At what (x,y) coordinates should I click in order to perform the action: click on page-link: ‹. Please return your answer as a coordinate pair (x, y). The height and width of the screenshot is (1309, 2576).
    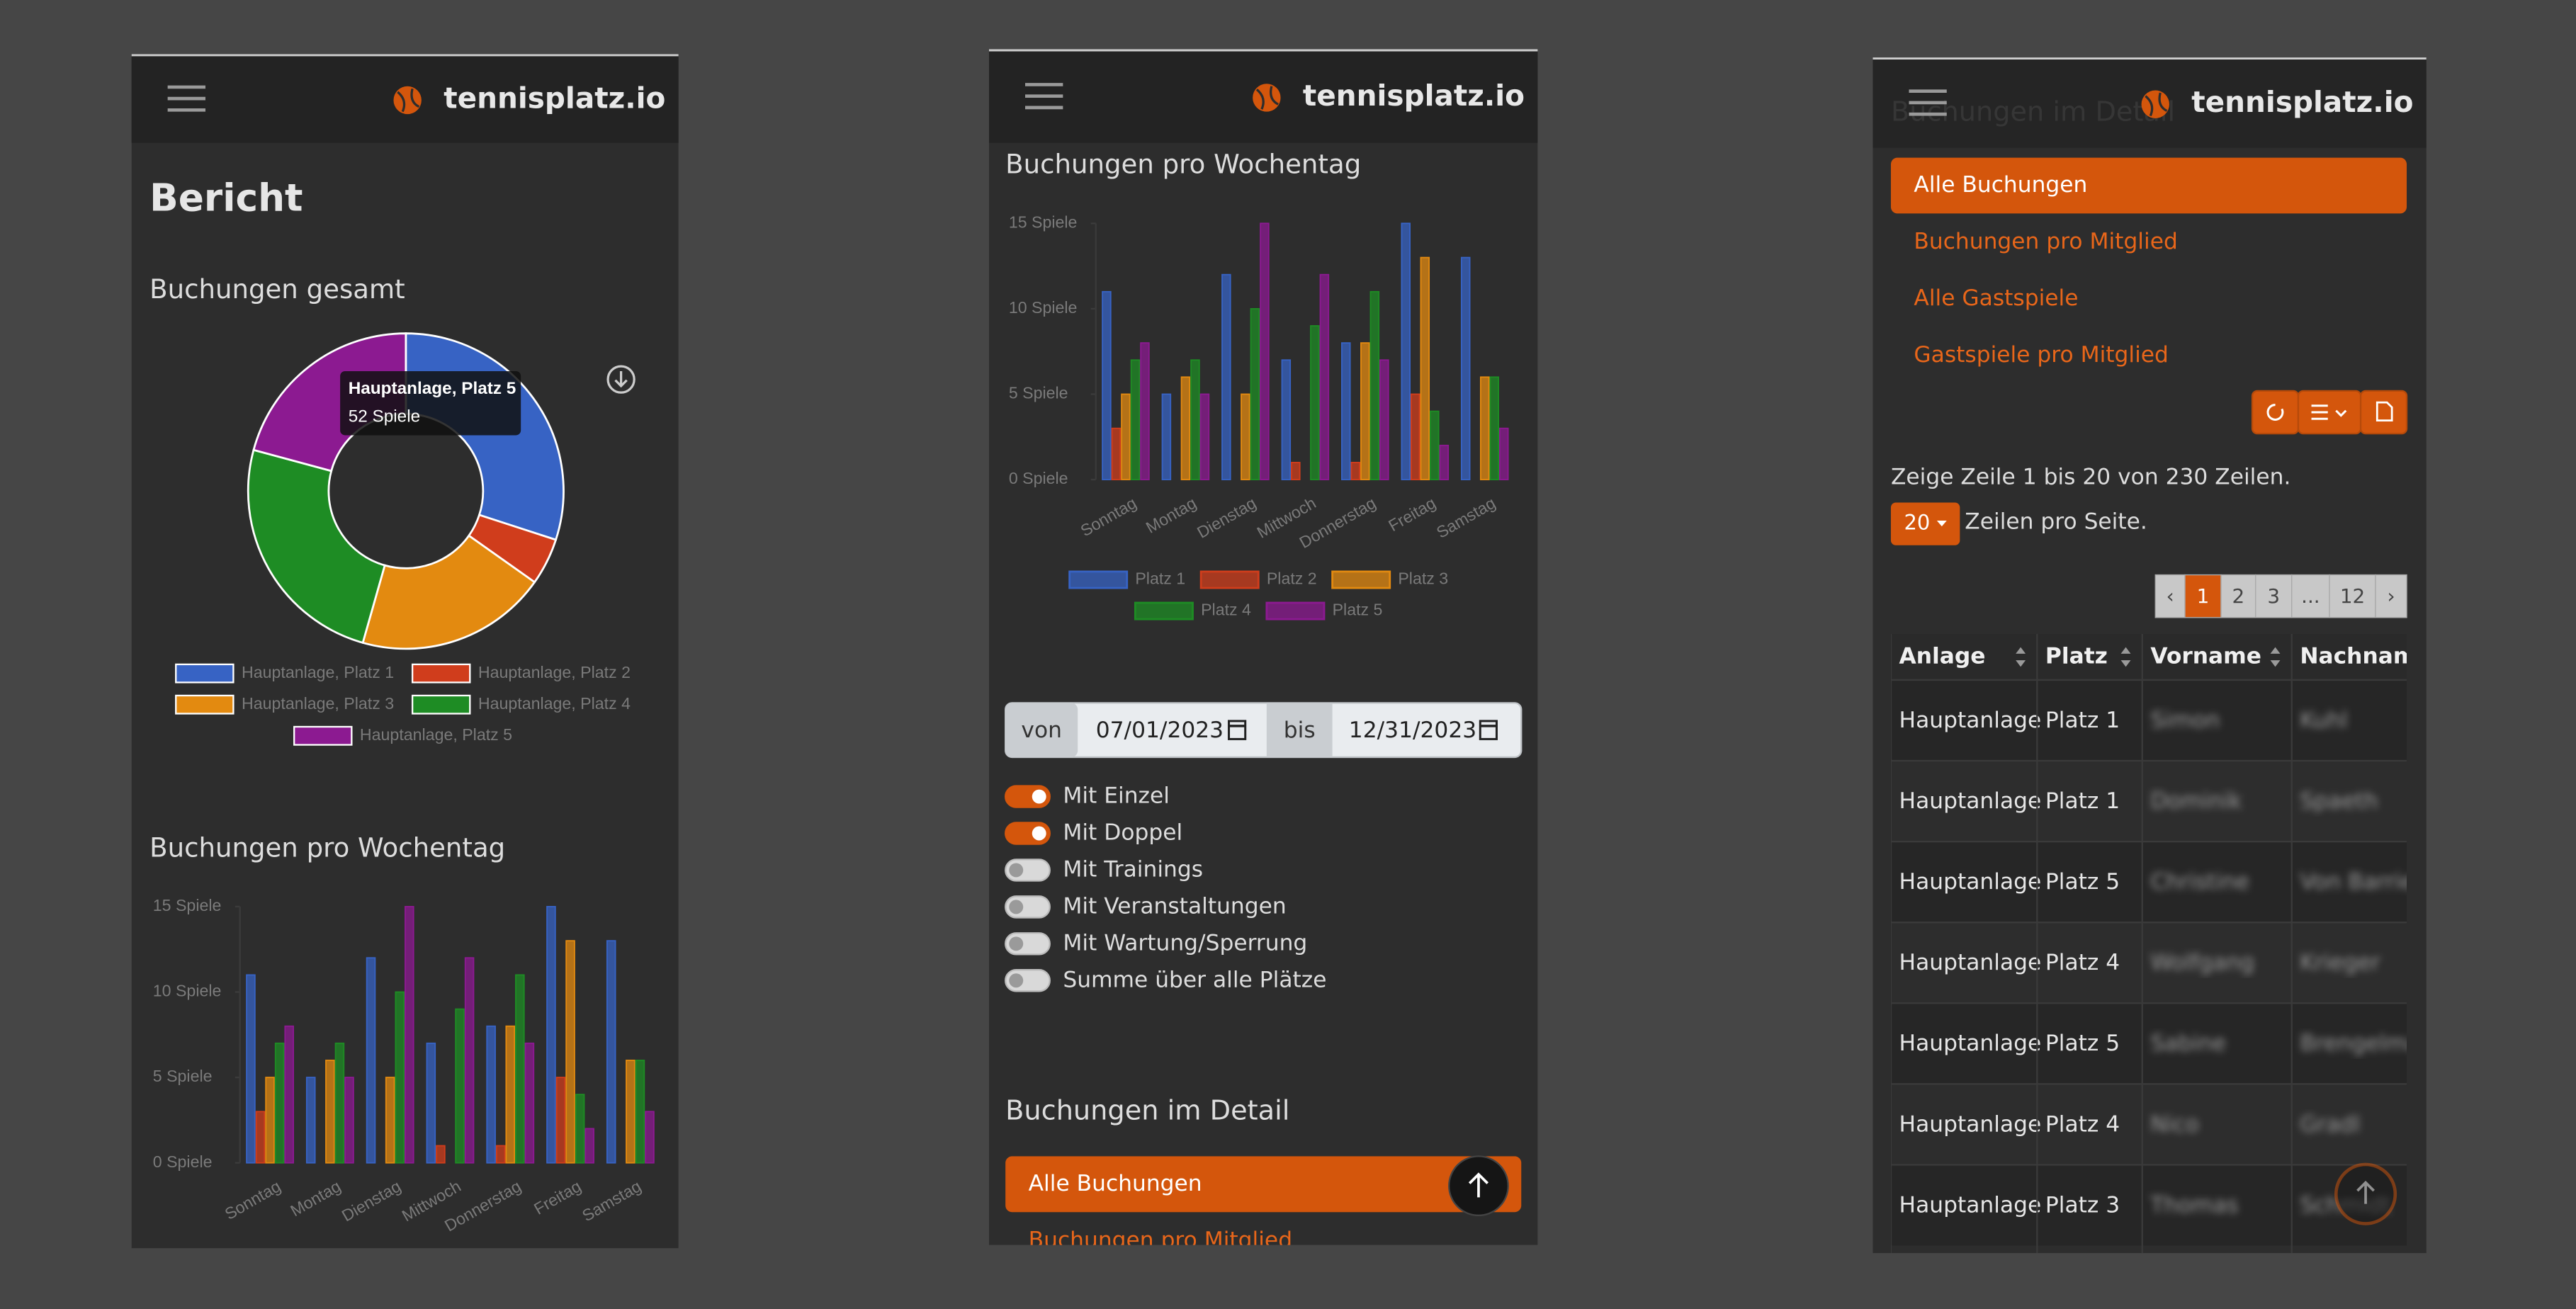
    Looking at the image, I should click on (2170, 596).